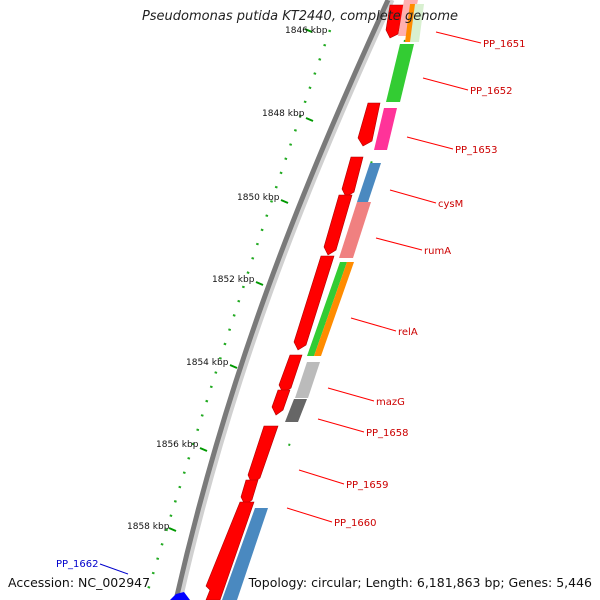 The width and height of the screenshot is (600, 600). I want to click on ruler-tick-label: 1858 kbp, so click(148, 527).